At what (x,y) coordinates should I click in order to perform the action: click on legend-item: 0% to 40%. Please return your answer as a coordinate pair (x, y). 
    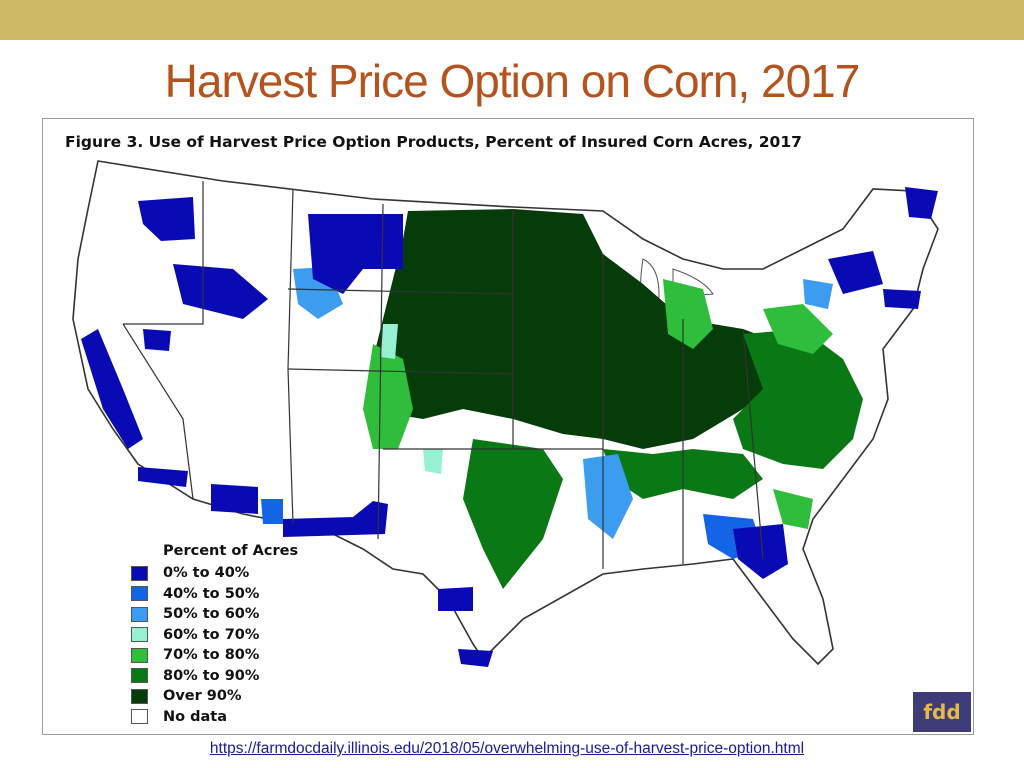
    Looking at the image, I should click on (214, 573).